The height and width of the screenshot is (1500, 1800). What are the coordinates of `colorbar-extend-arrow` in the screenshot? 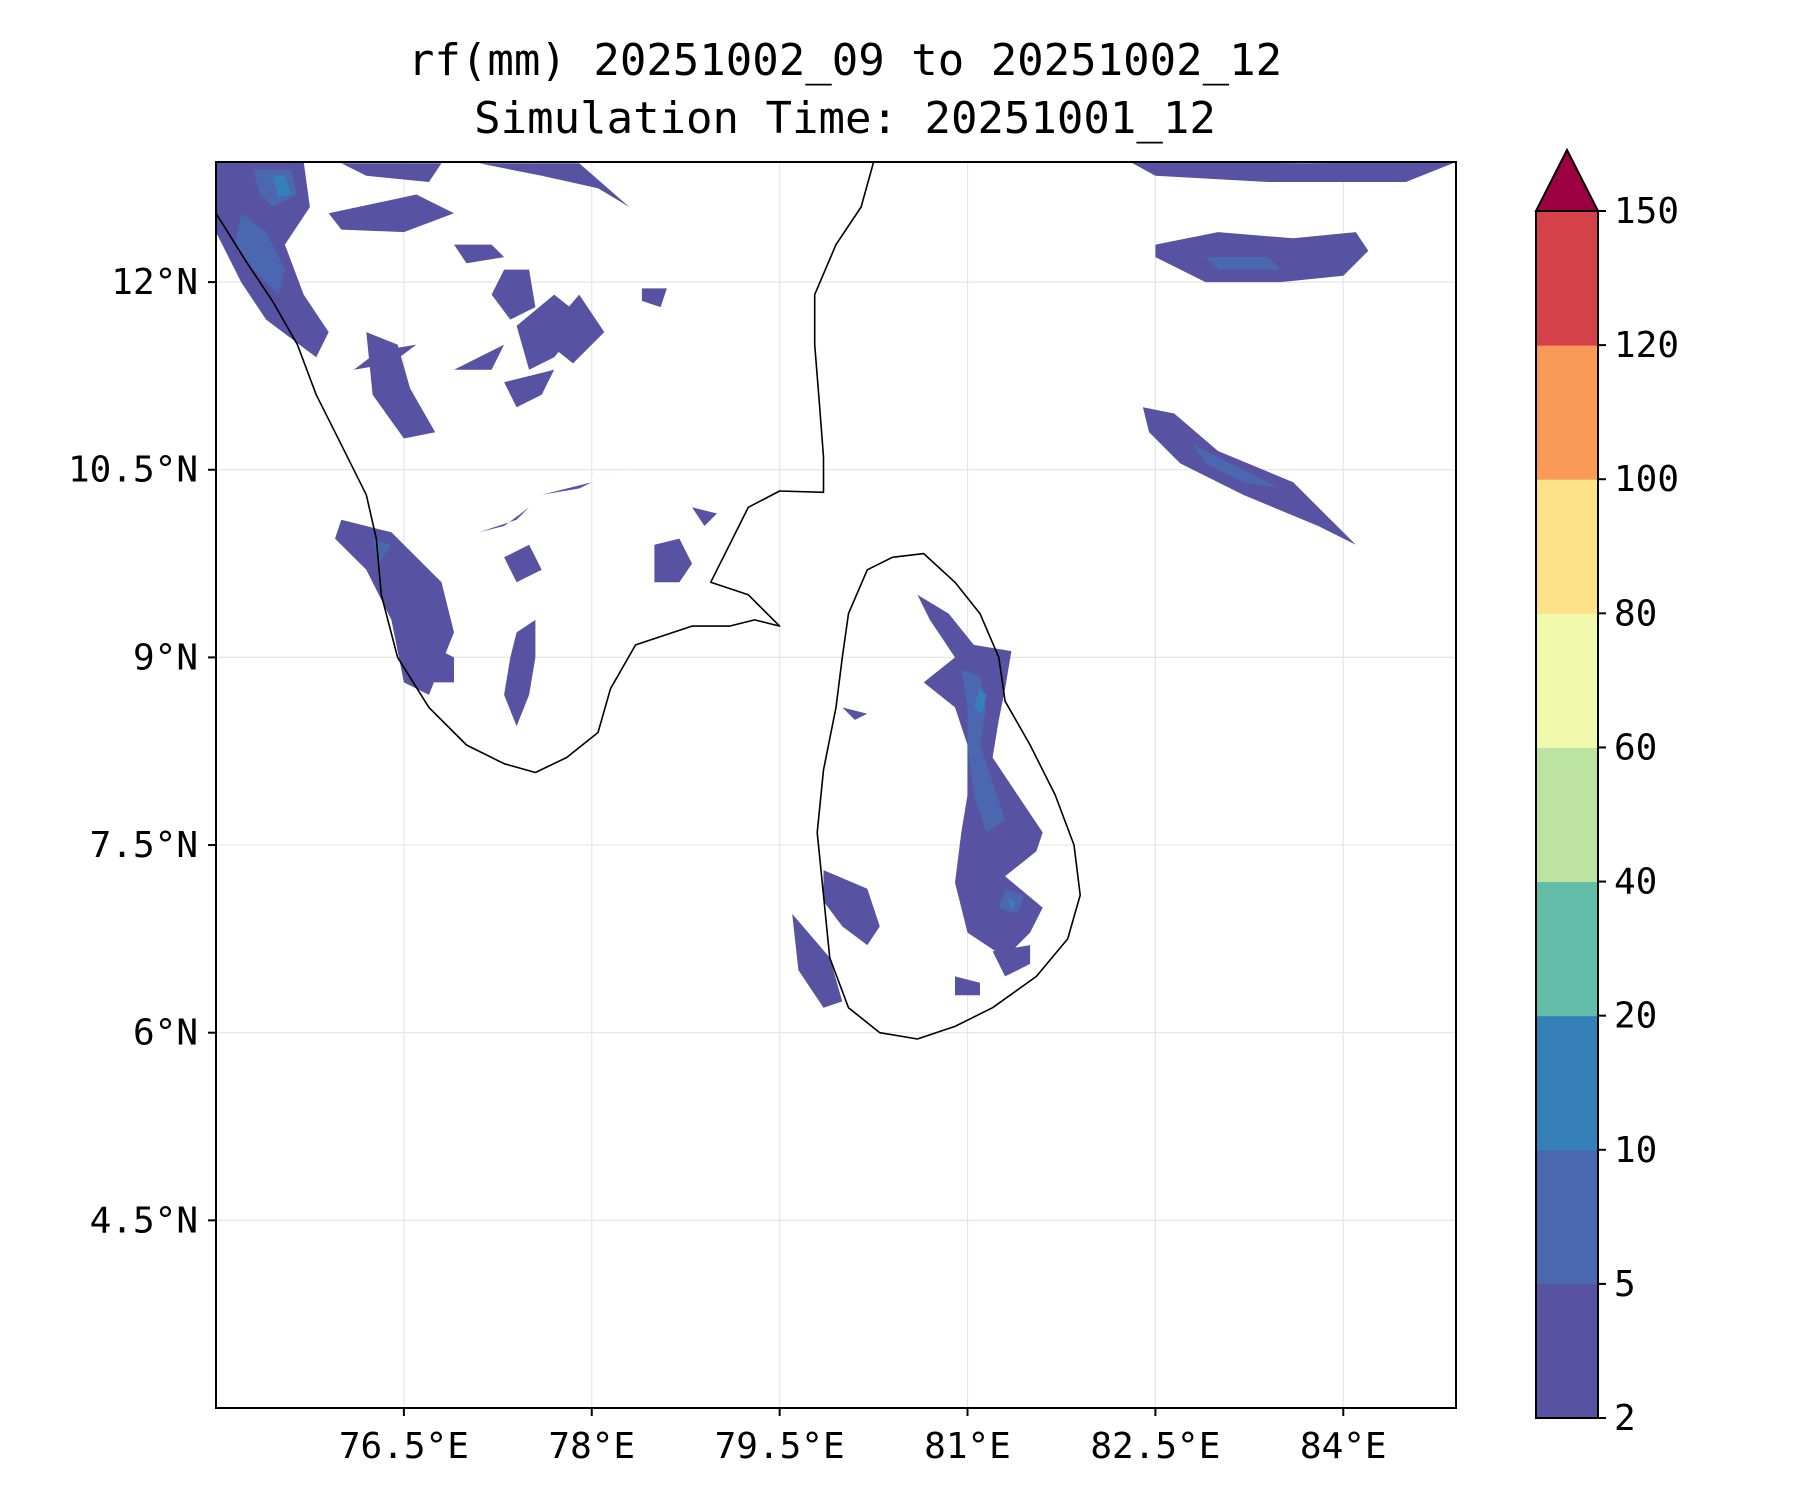 It's located at (1567, 179).